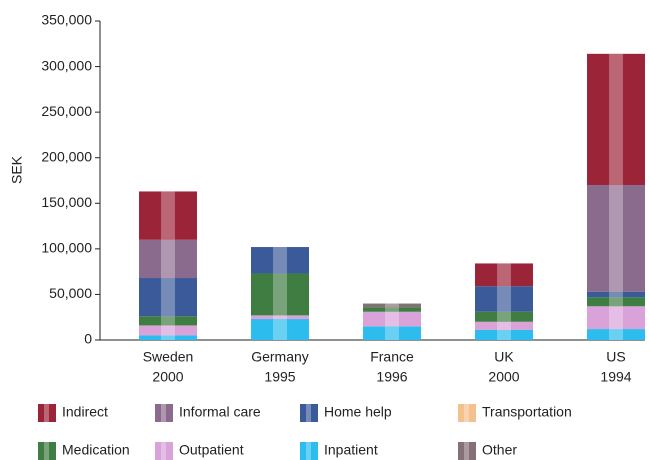 The height and width of the screenshot is (460, 650). What do you see at coordinates (351, 450) in the screenshot?
I see `legend-label: Inpatient` at bounding box center [351, 450].